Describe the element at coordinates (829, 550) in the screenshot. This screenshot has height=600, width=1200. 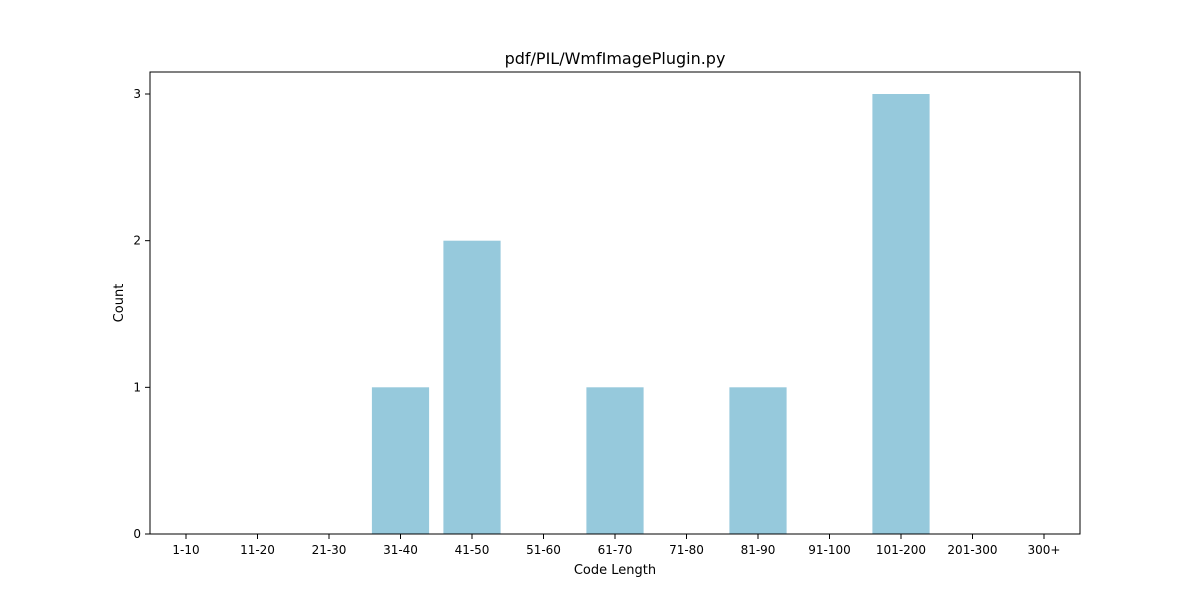
I see `x-tick-label: 91-100` at that location.